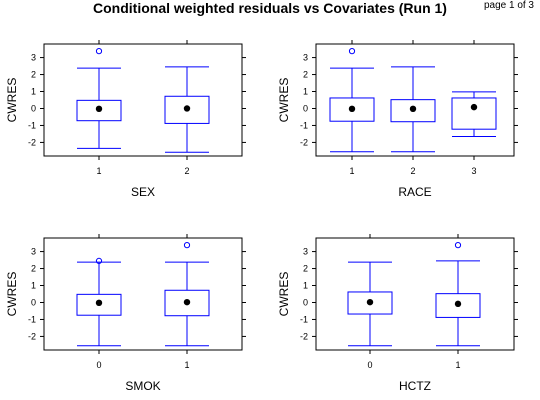 This screenshot has width=540, height=400. I want to click on x-axis-title: HCTZ, so click(415, 386).